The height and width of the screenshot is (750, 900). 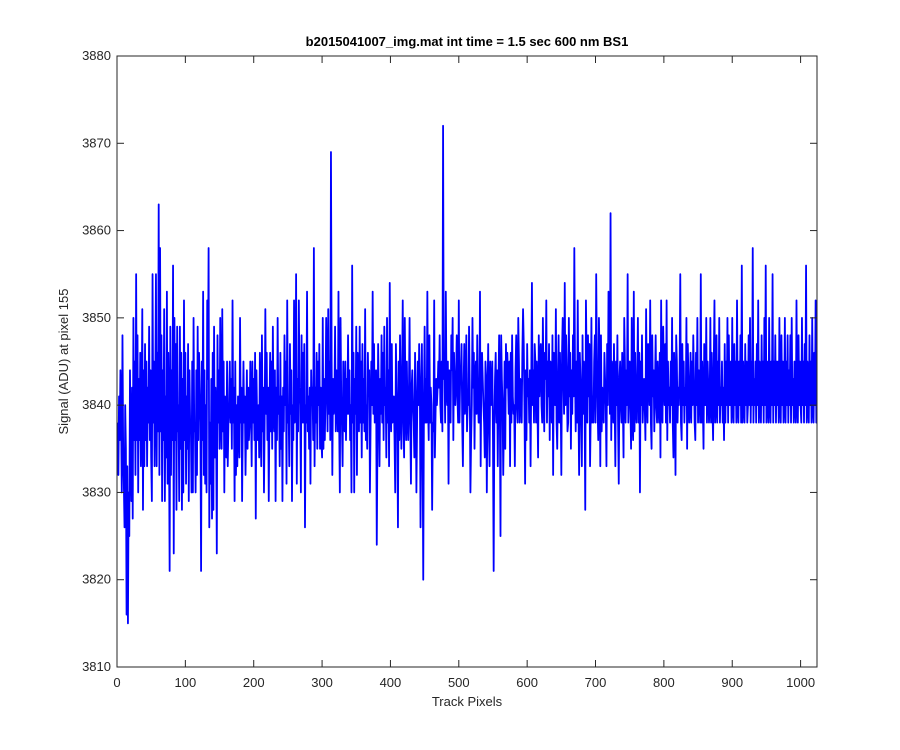 I want to click on x-tick-label: 500, so click(x=459, y=682).